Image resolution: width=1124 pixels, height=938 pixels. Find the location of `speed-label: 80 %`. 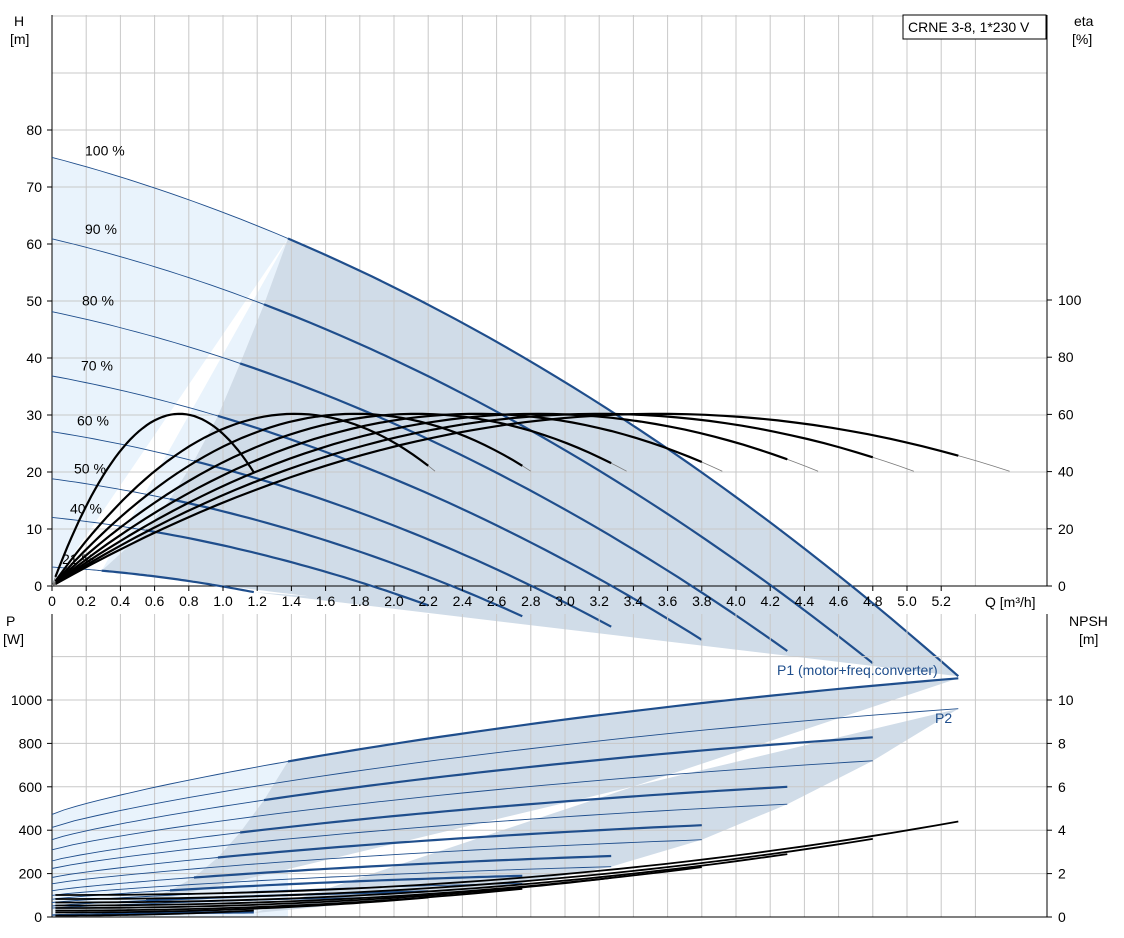

speed-label: 80 % is located at coordinates (98, 300).